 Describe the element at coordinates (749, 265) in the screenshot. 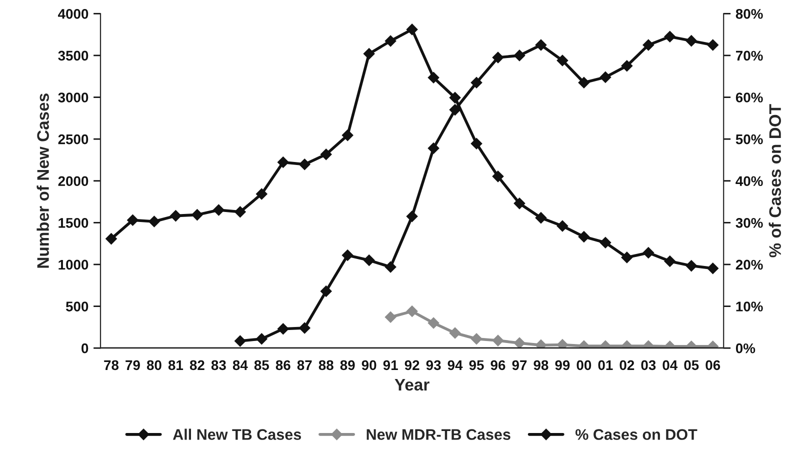

I see `y2-tick-label: 20%` at that location.